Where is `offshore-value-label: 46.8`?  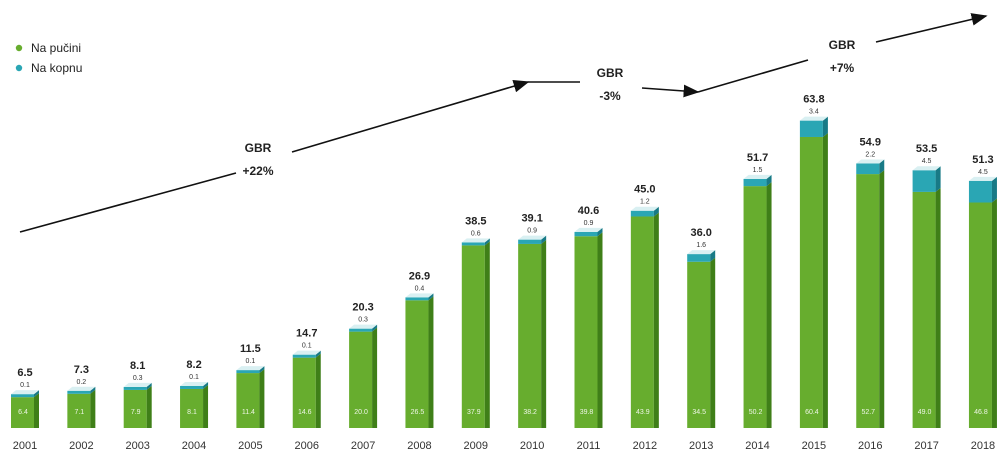
offshore-value-label: 46.8 is located at coordinates (981, 412).